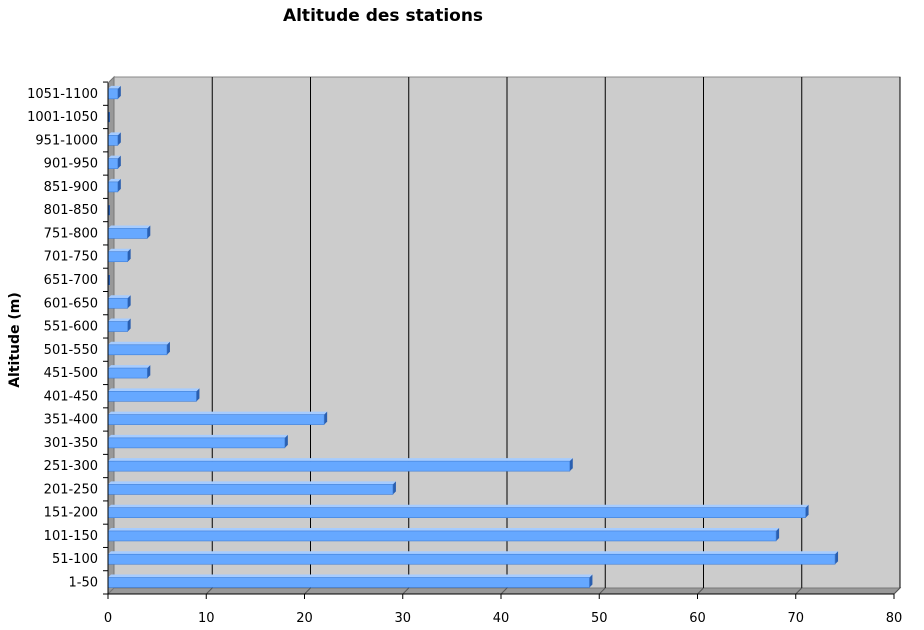  Describe the element at coordinates (402, 618) in the screenshot. I see `x-tick-label: 30` at that location.